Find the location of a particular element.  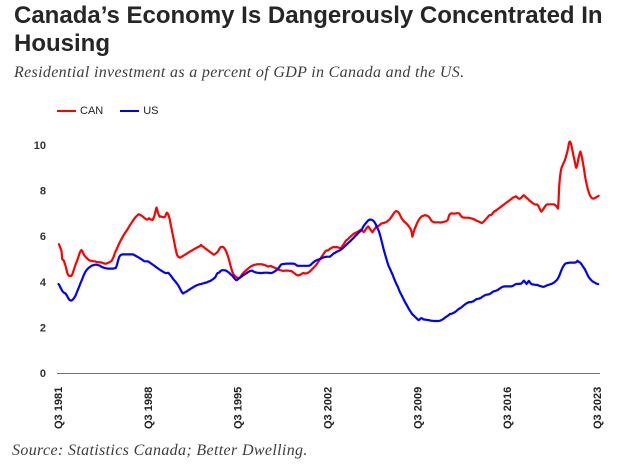

svg-text: 4 is located at coordinates (43, 283).